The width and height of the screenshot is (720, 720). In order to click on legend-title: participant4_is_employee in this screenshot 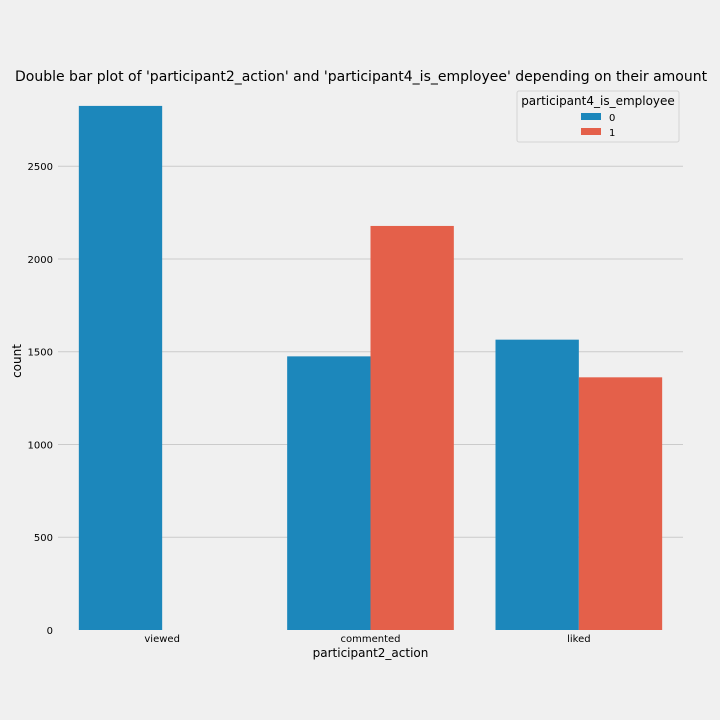, I will do `click(598, 101)`.